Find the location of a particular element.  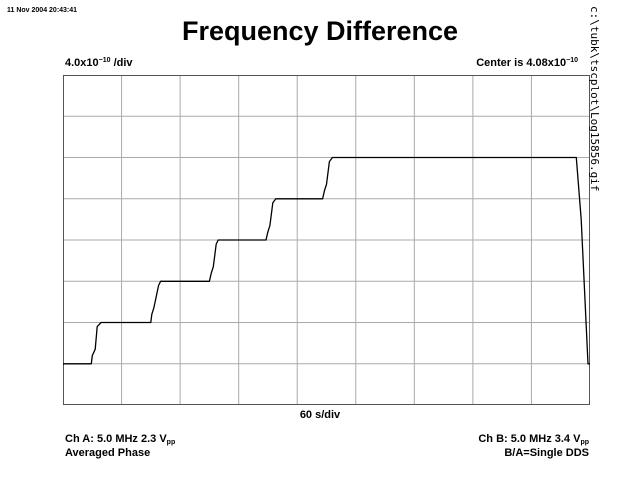

center-value-label: Center is 4.08x10−10 is located at coordinates (527, 63).